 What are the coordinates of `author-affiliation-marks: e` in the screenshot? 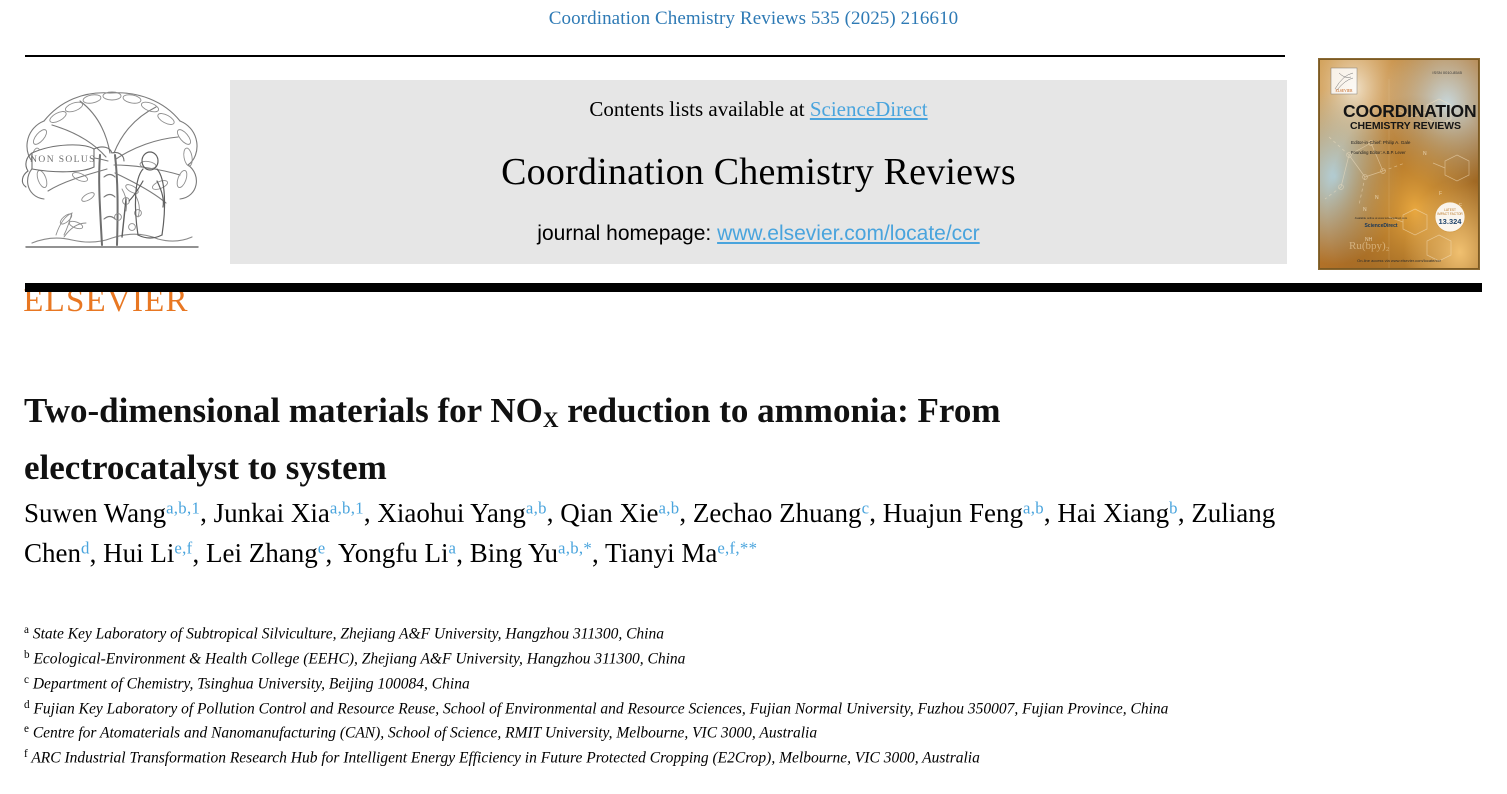 It's located at (321, 548).